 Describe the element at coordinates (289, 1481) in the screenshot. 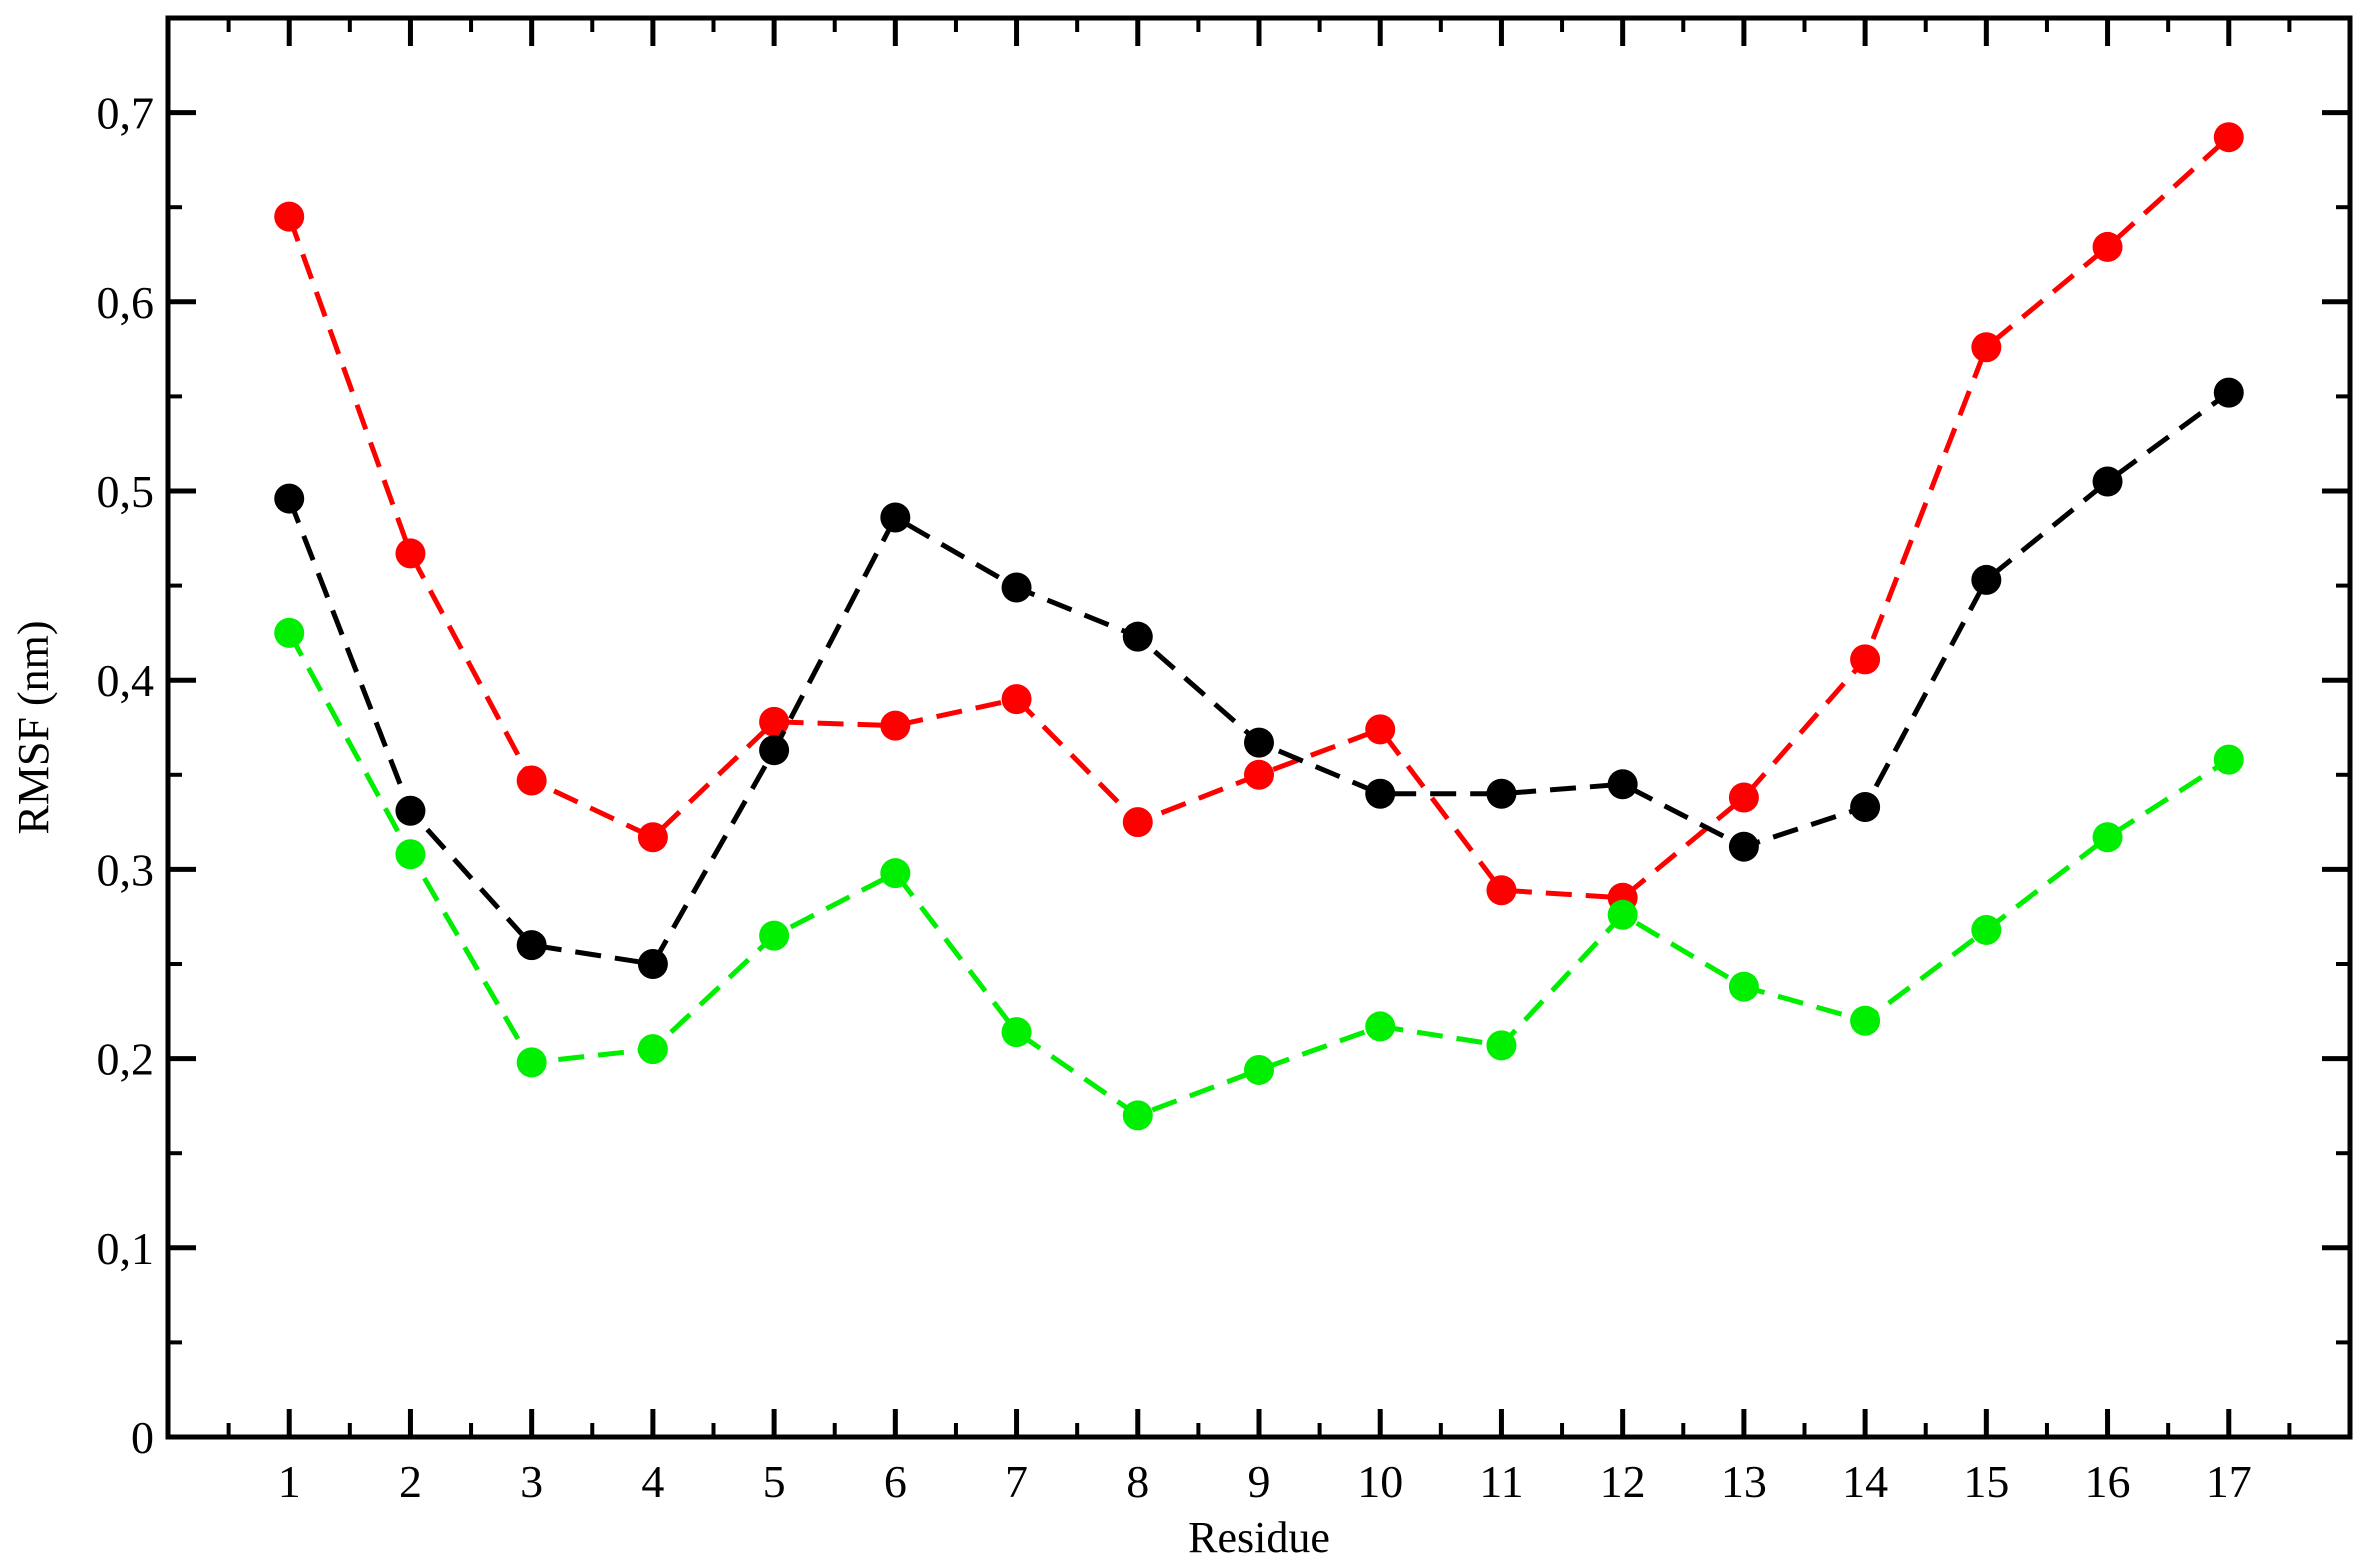

I see `x-tick-label: 1` at that location.